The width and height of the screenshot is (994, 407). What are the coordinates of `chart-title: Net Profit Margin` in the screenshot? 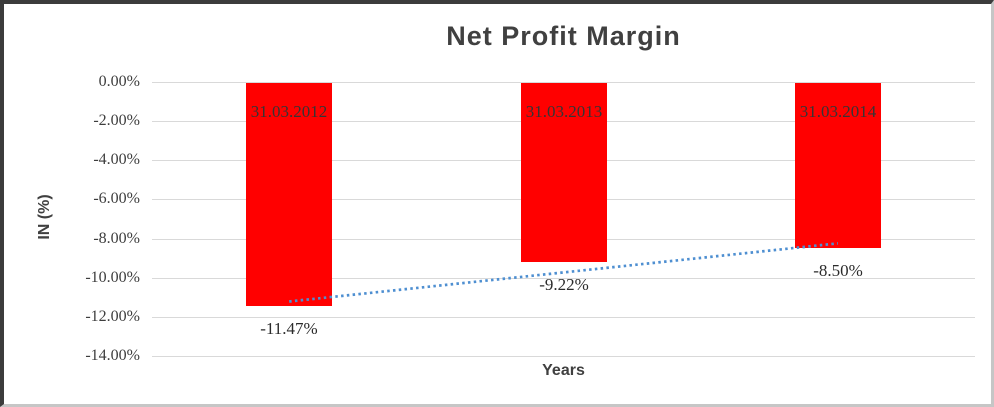 It's located at (563, 36).